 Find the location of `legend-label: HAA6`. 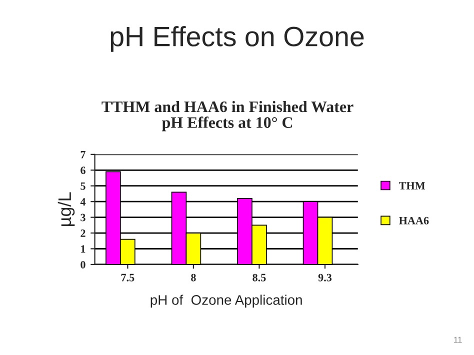

legend-label: HAA6 is located at coordinates (413, 220).